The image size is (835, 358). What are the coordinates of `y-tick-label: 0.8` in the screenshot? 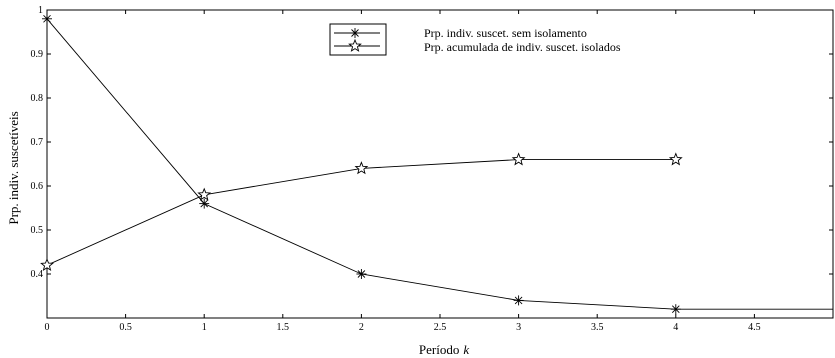 It's located at (37, 98).